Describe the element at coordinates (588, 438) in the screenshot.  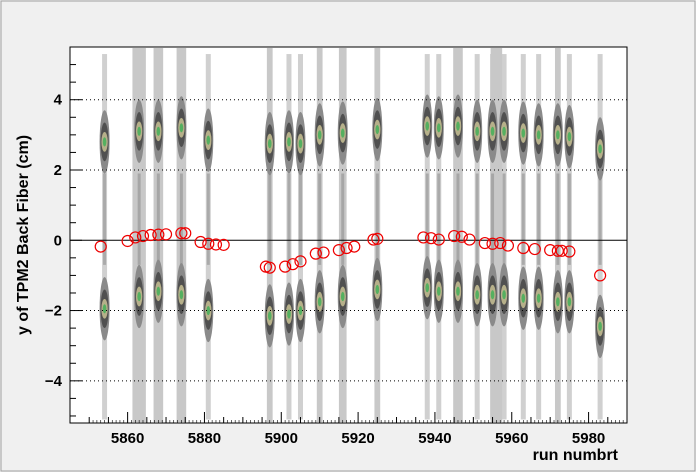
I see `x-tick-label-6: 5980` at that location.